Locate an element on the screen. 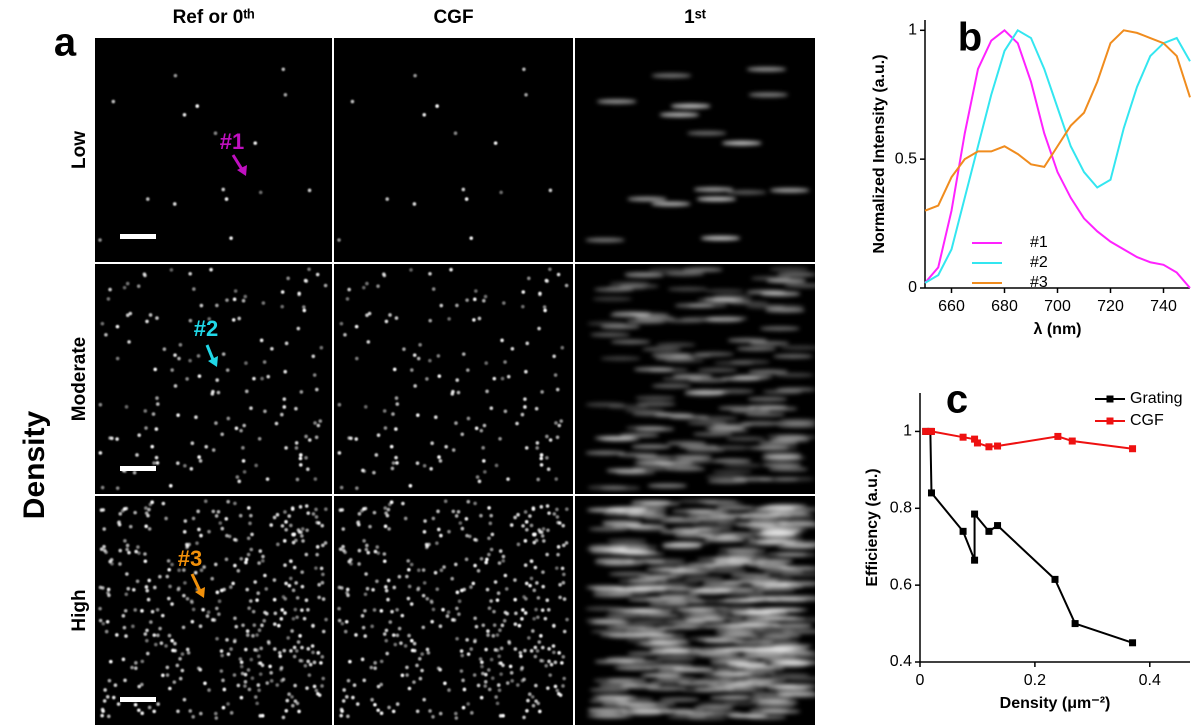  scale-bar is located at coordinates (138, 699).